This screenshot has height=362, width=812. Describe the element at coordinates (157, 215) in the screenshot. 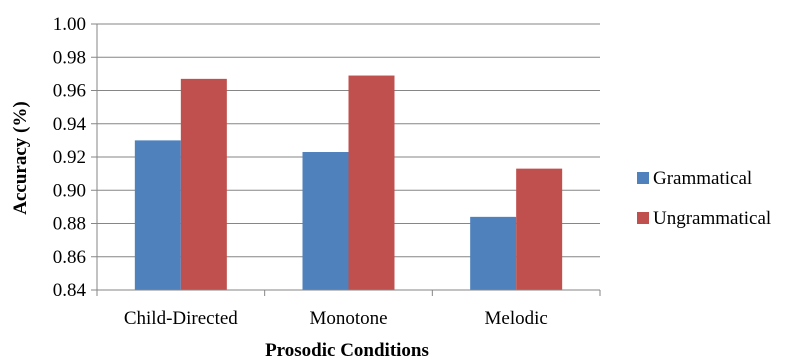

I see `bar-grammatical-child-directed` at that location.